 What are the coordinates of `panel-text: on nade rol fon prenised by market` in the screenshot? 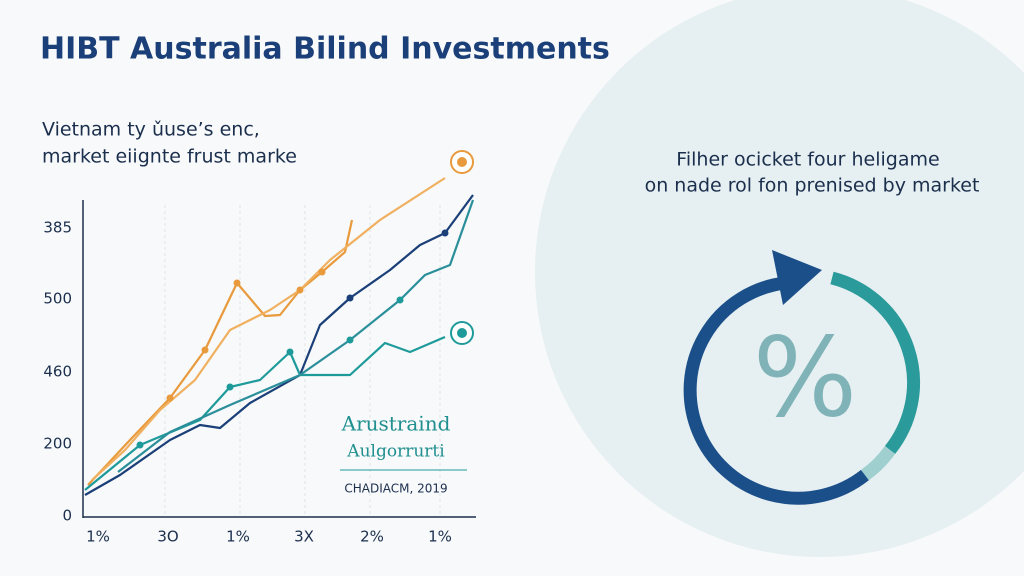 It's located at (812, 186).